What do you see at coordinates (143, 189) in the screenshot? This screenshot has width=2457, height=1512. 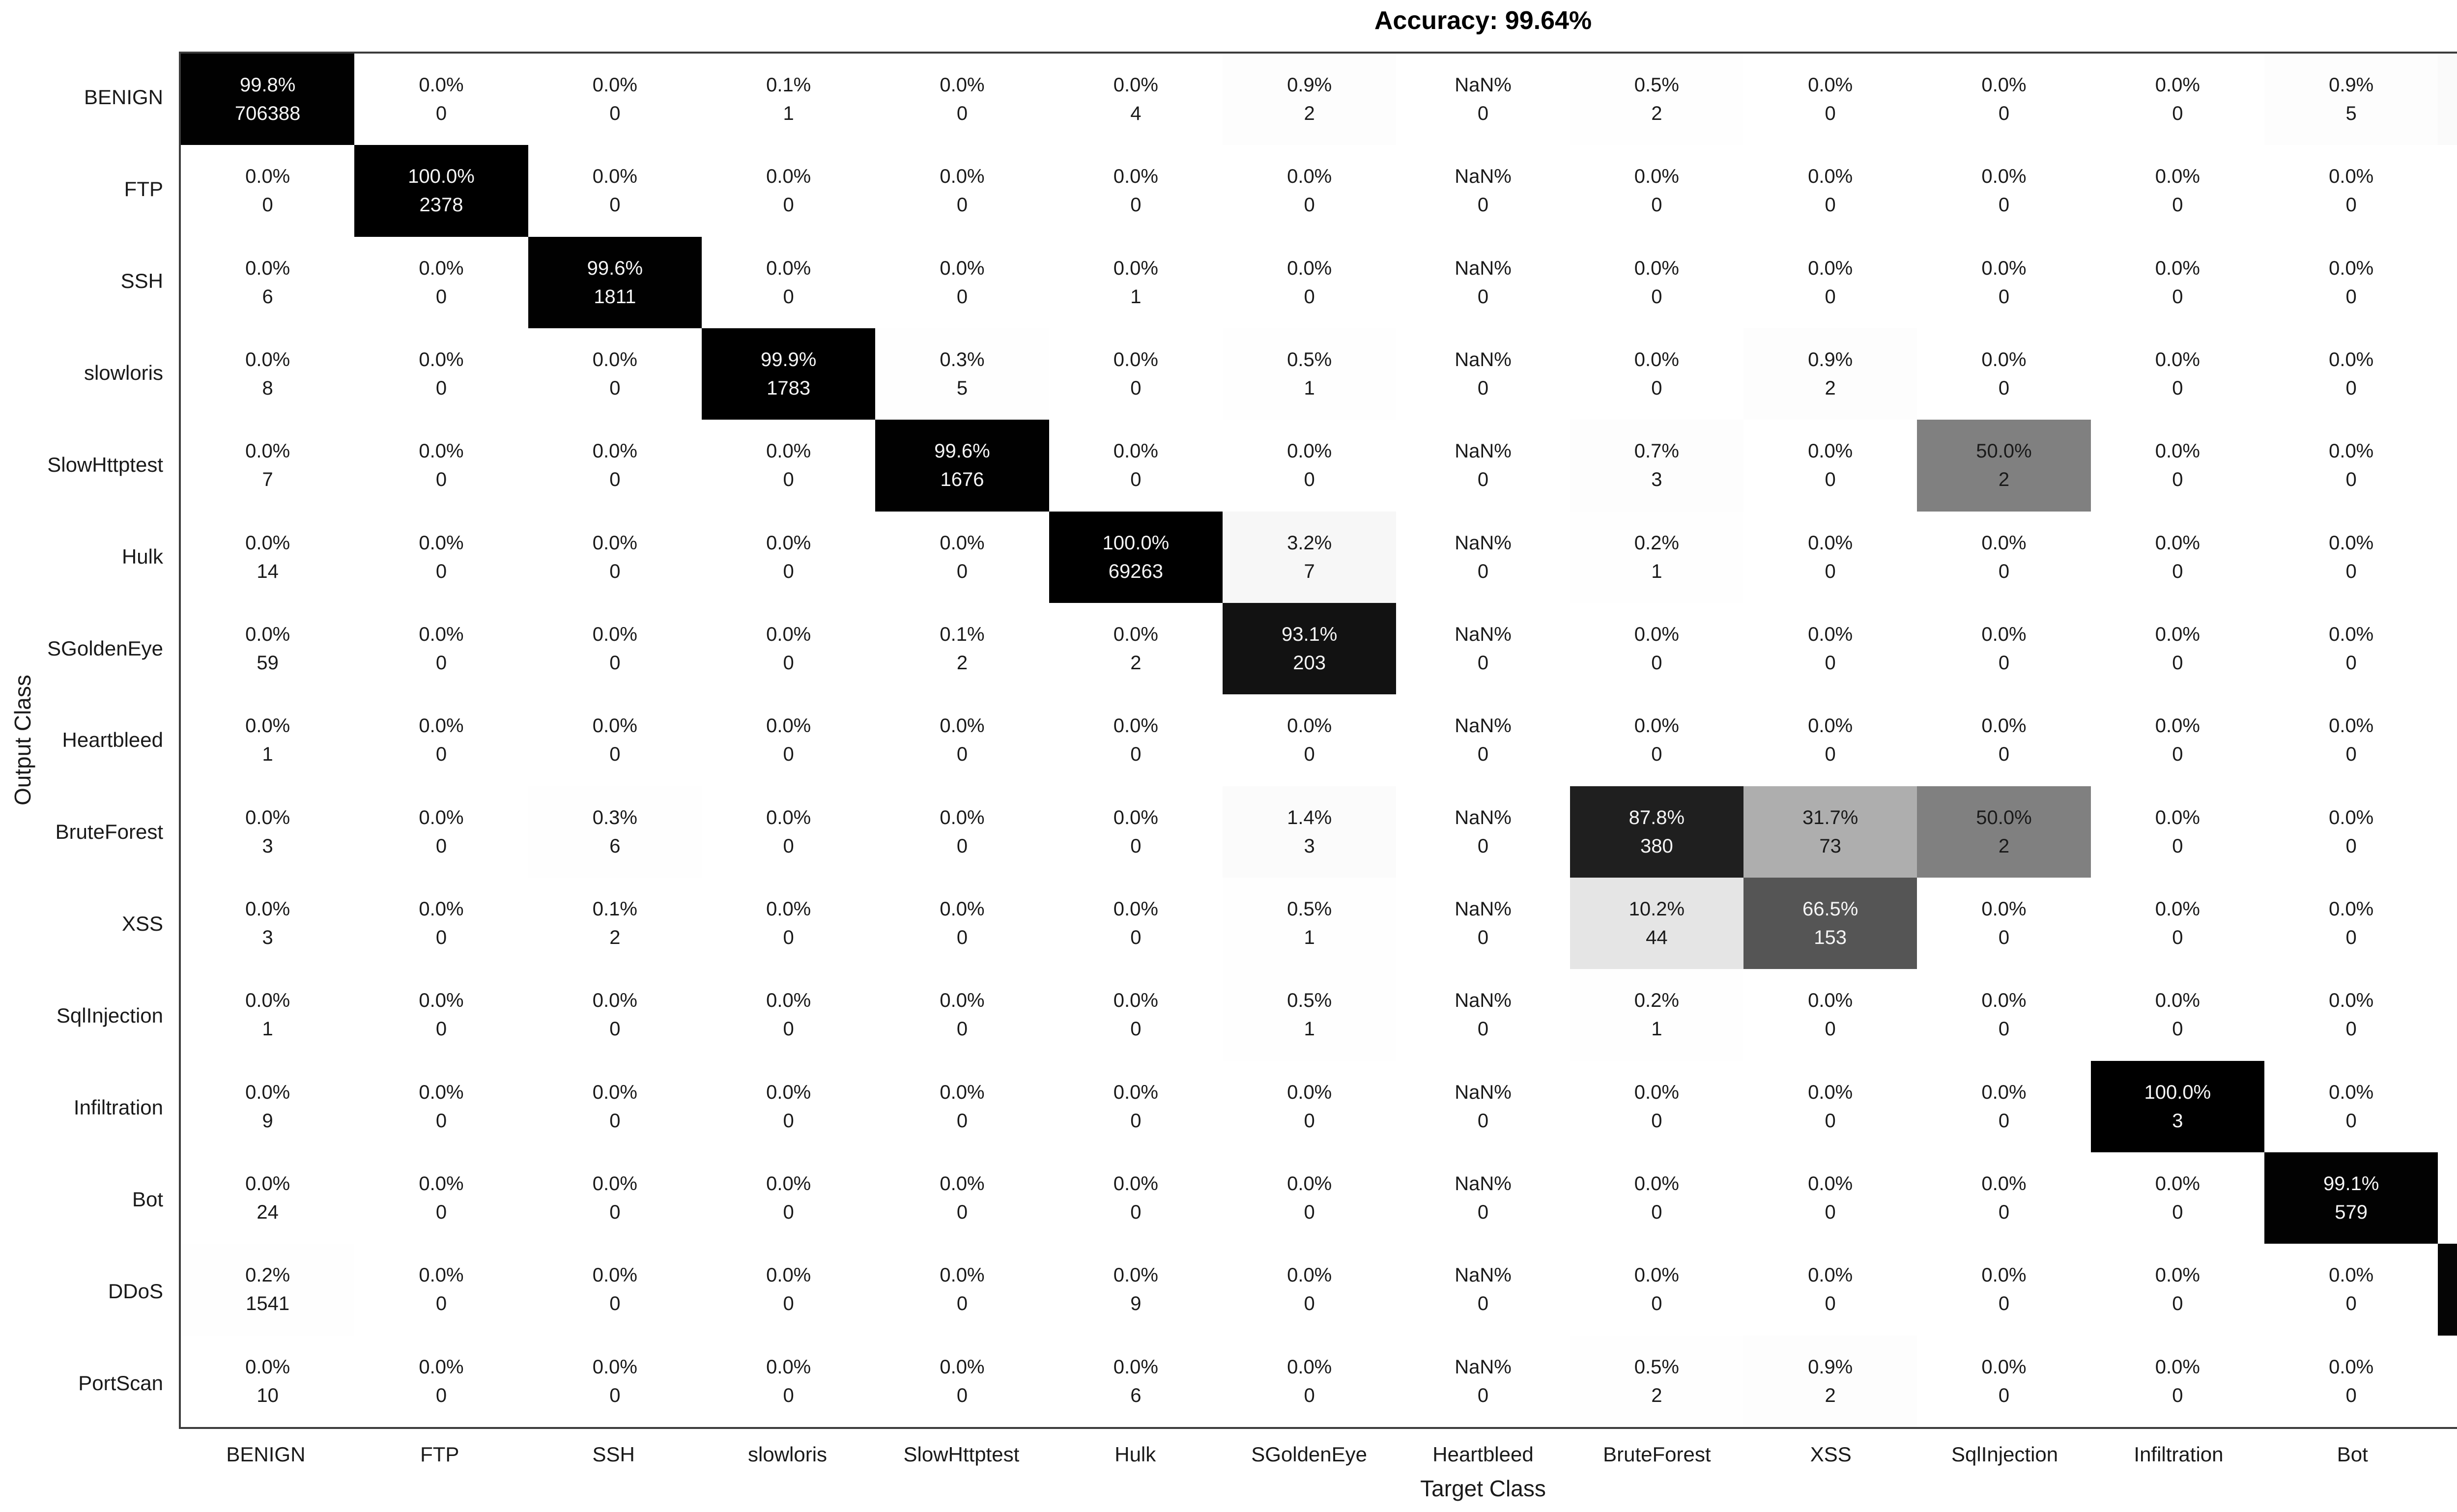 I see `row-label: FTP` at bounding box center [143, 189].